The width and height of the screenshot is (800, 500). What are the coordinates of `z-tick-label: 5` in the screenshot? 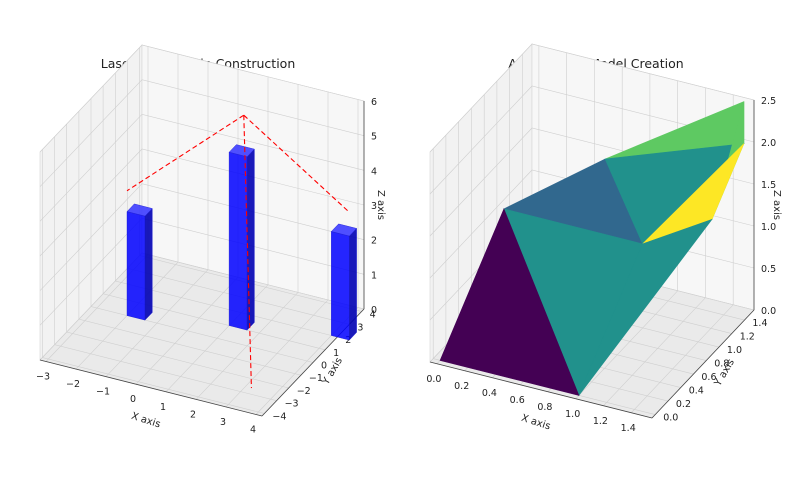 It's located at (374, 137).